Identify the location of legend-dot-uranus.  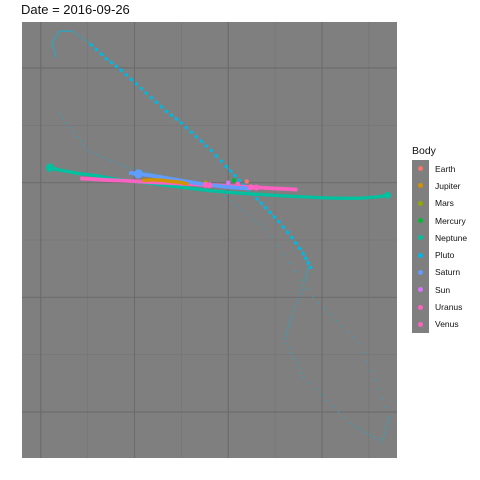
(420, 307).